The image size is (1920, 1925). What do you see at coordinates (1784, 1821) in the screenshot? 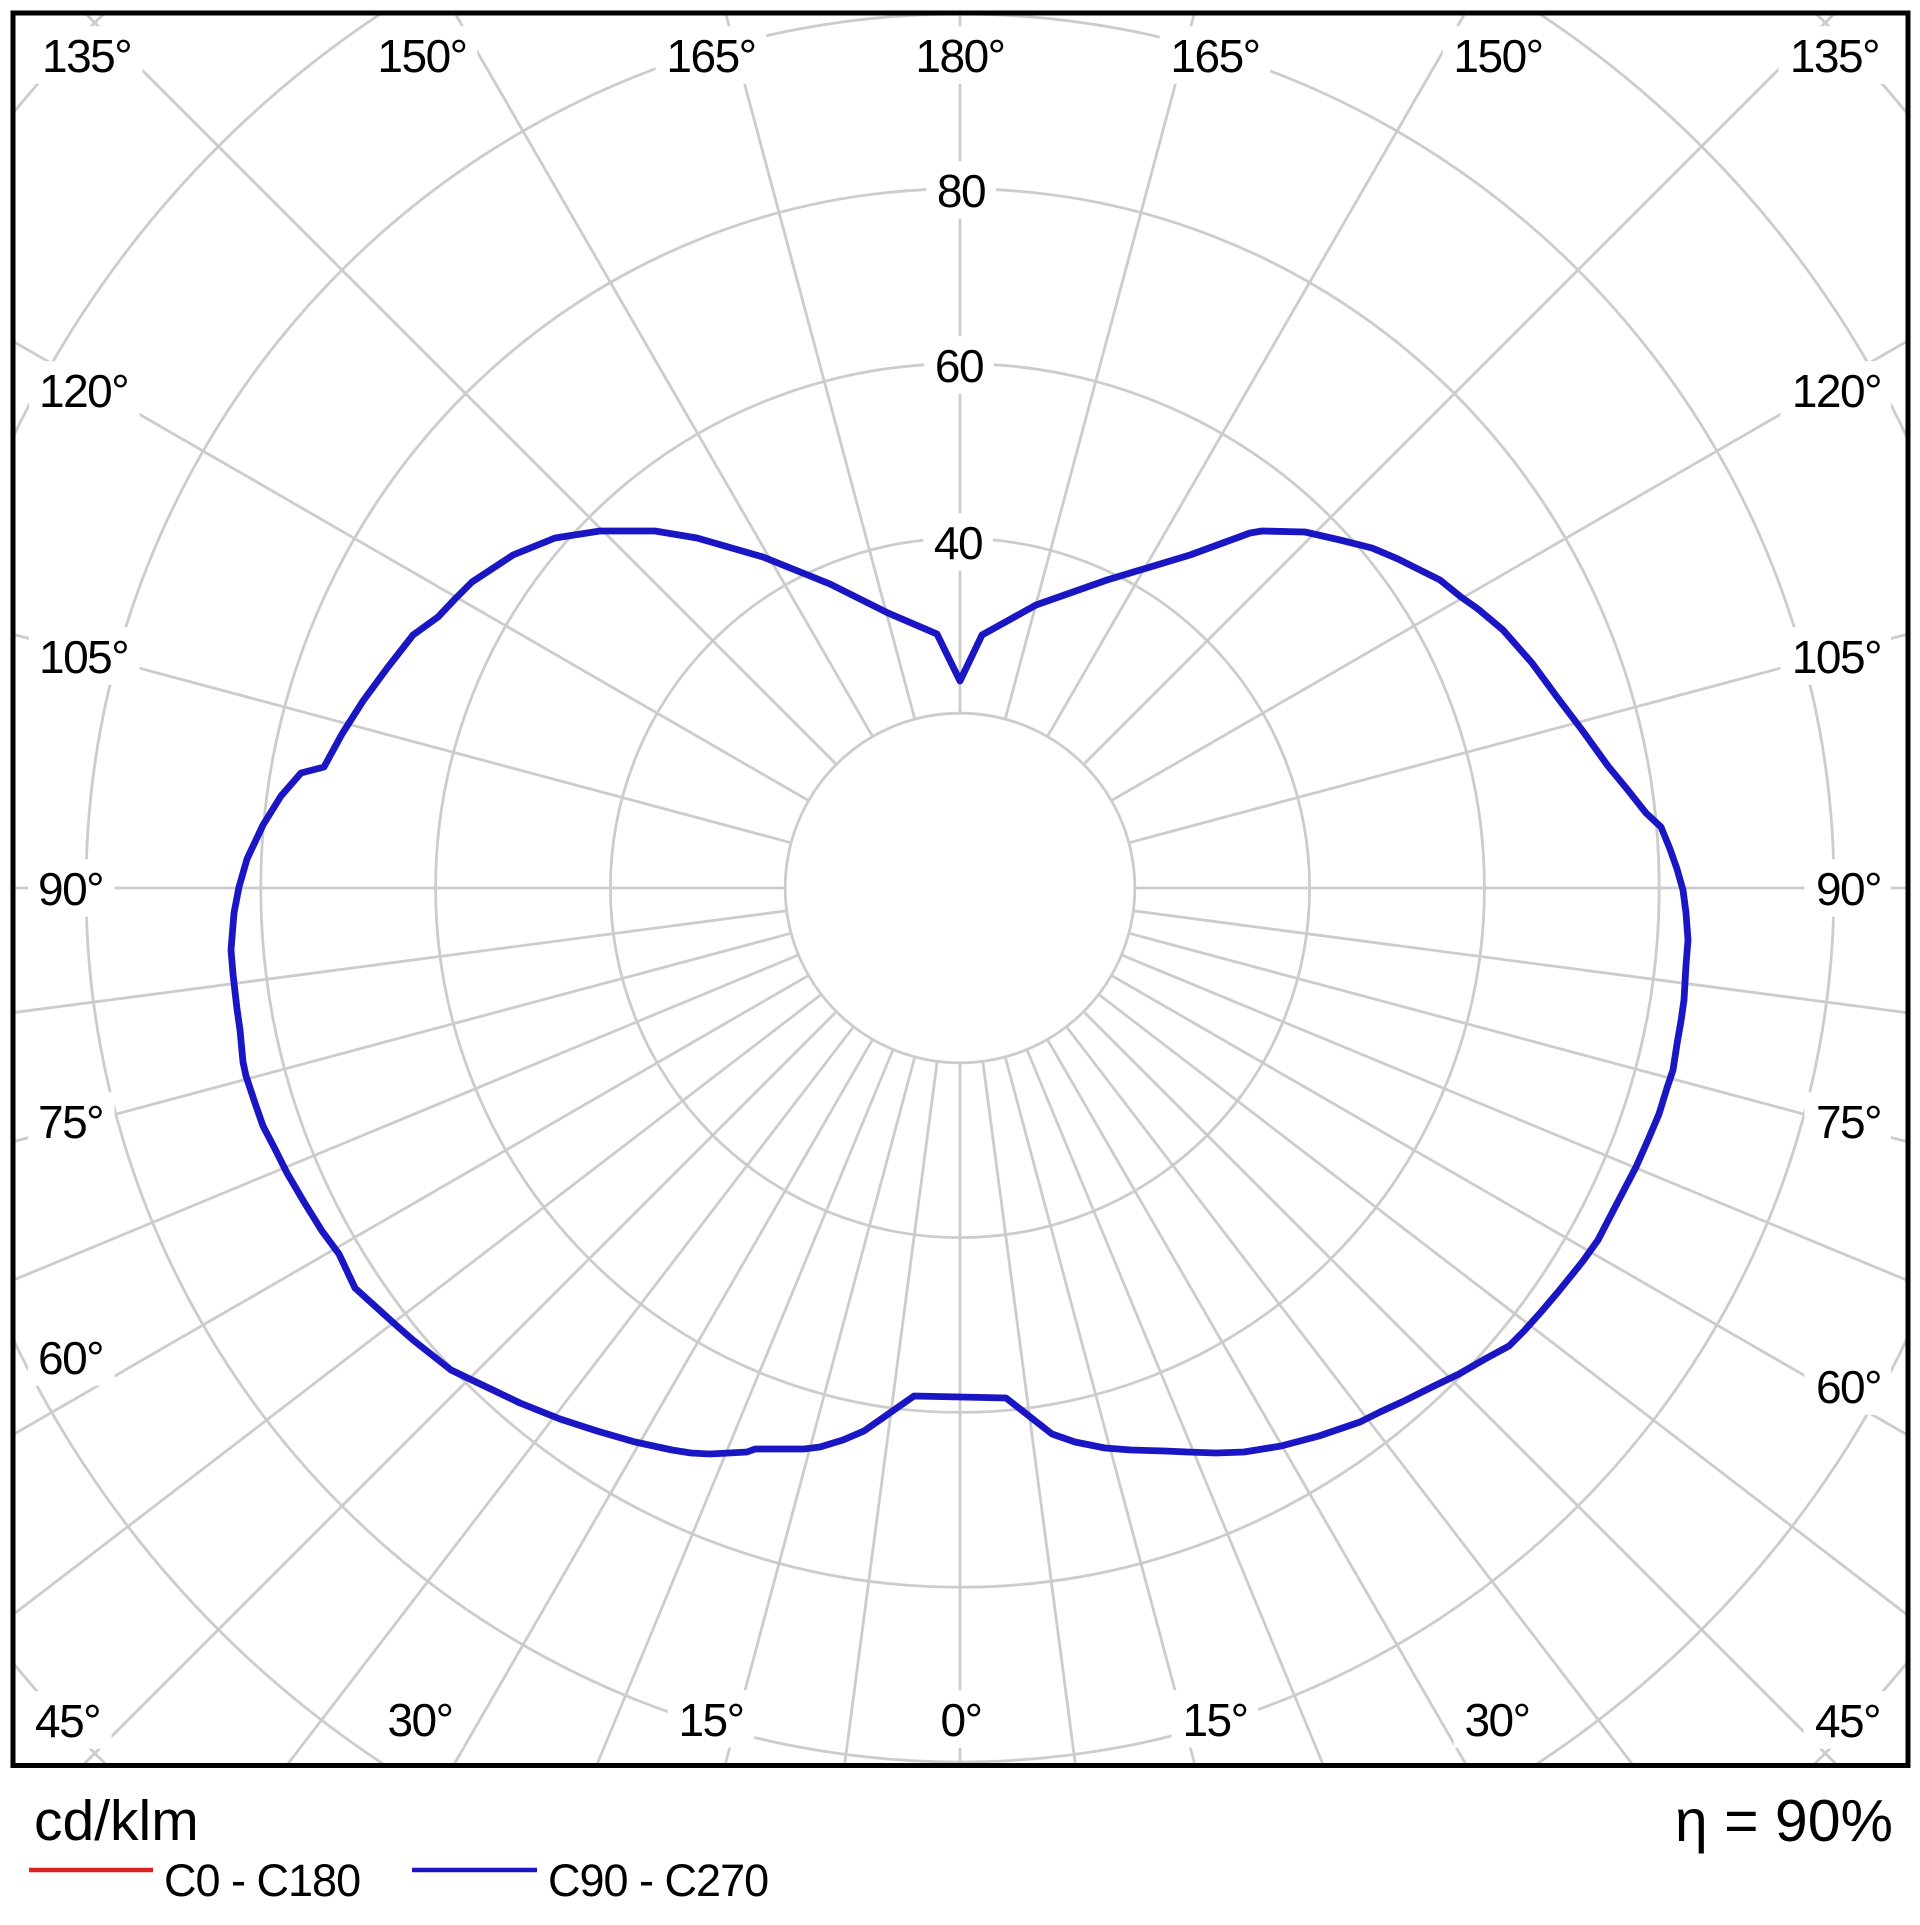
I see `svg-text: η = 90%` at bounding box center [1784, 1821].